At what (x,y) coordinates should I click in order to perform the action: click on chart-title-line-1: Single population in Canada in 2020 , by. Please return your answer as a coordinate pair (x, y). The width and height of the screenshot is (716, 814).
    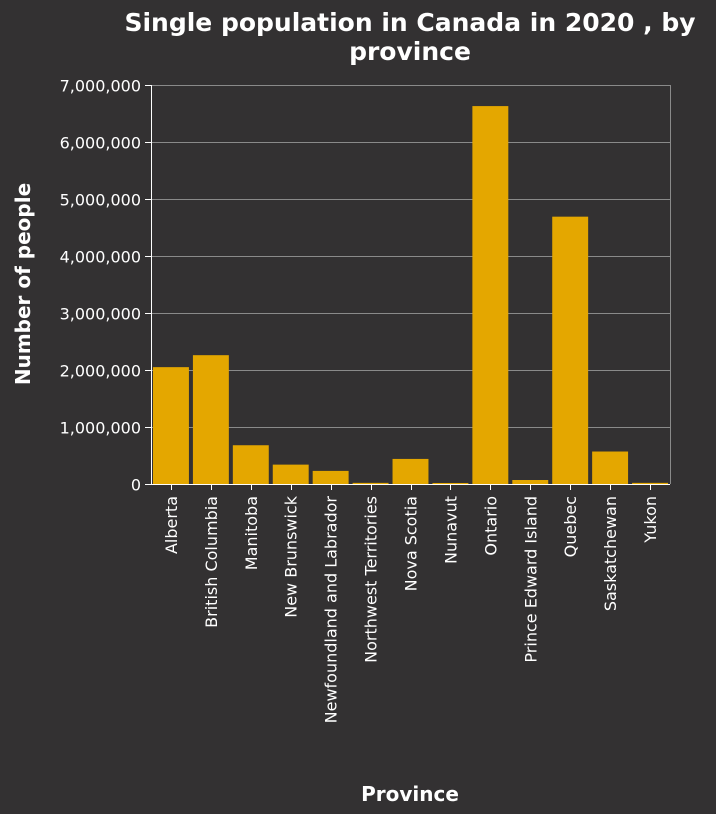
    Looking at the image, I should click on (409, 22).